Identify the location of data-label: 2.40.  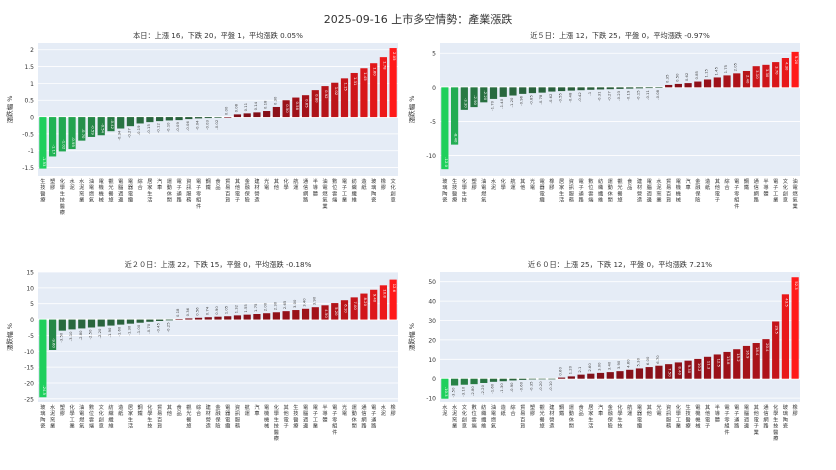
(747, 79).